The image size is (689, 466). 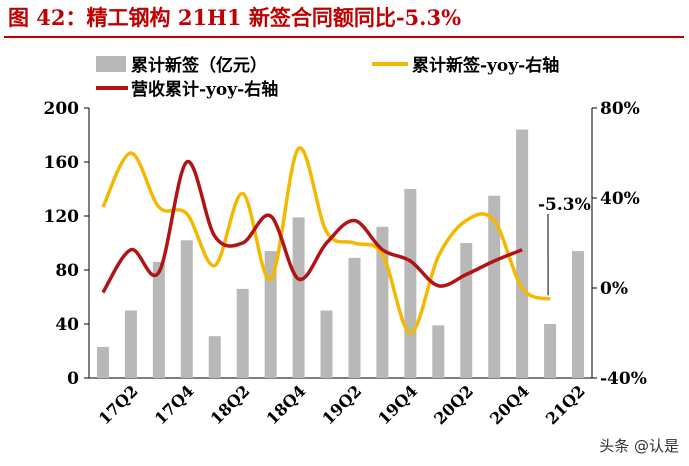 What do you see at coordinates (341, 404) in the screenshot?
I see `x-tick-label: 19Q2` at bounding box center [341, 404].